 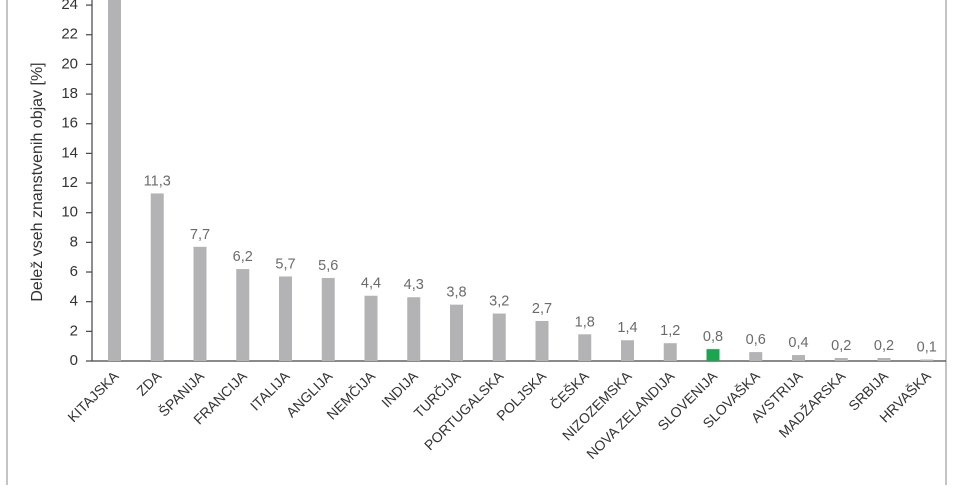 I want to click on y-tick-label: 16, so click(x=69, y=123).